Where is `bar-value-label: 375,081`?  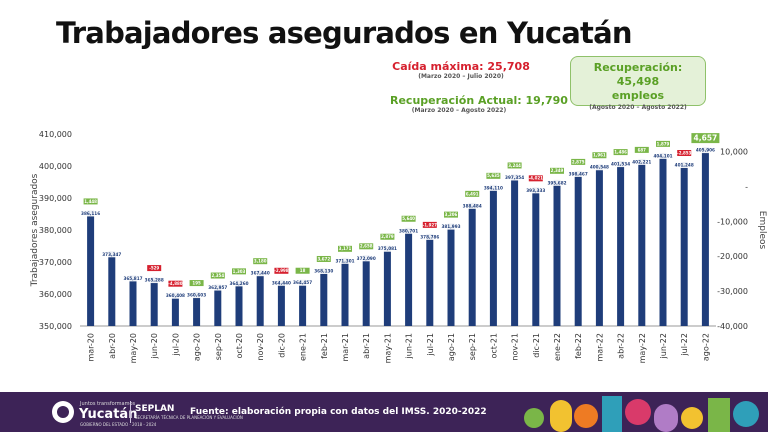
bar-value-label: 375,081 is located at coordinates (387, 248).